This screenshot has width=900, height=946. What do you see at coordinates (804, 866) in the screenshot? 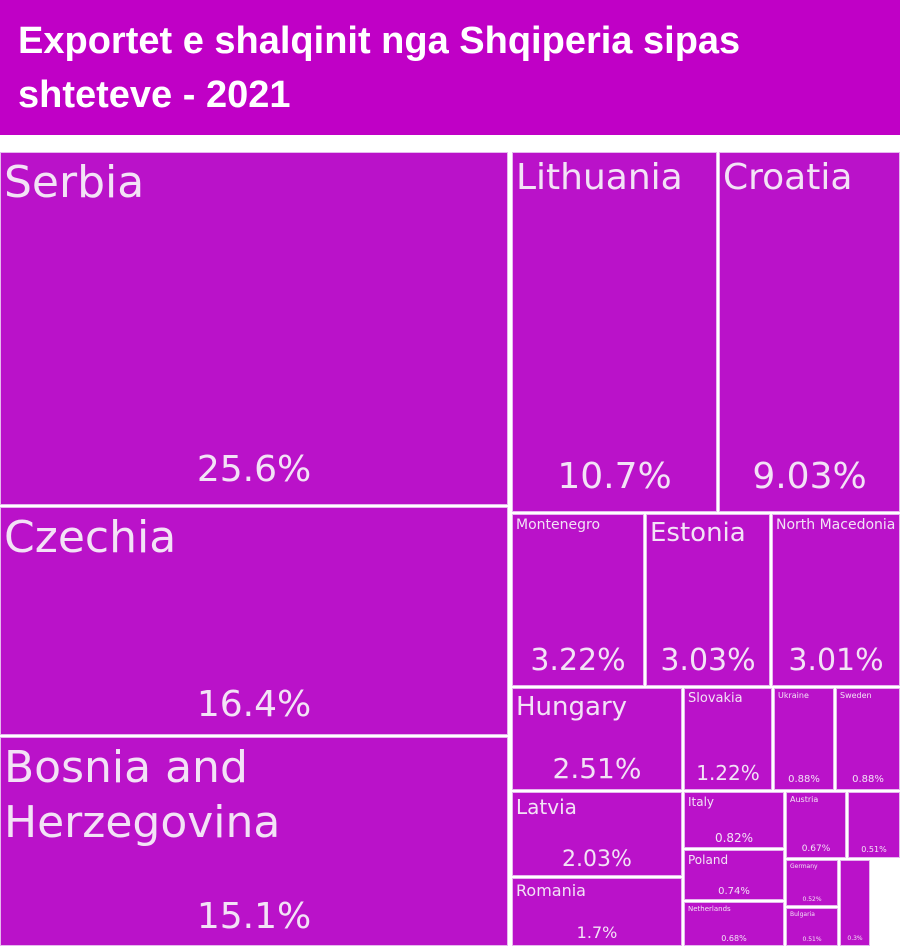
I see `tile-label: Germany` at bounding box center [804, 866].